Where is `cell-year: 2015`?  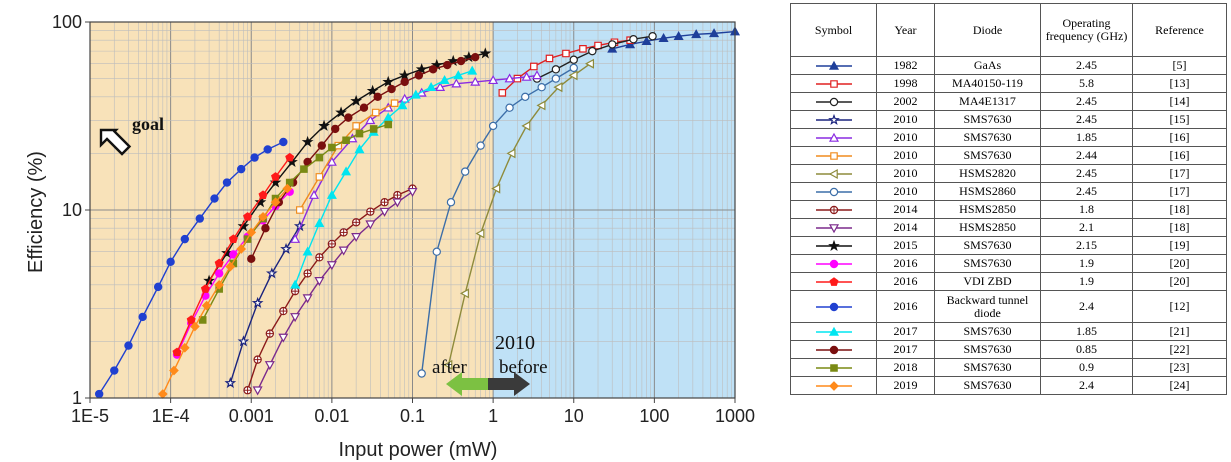
cell-year: 2015 is located at coordinates (905, 245).